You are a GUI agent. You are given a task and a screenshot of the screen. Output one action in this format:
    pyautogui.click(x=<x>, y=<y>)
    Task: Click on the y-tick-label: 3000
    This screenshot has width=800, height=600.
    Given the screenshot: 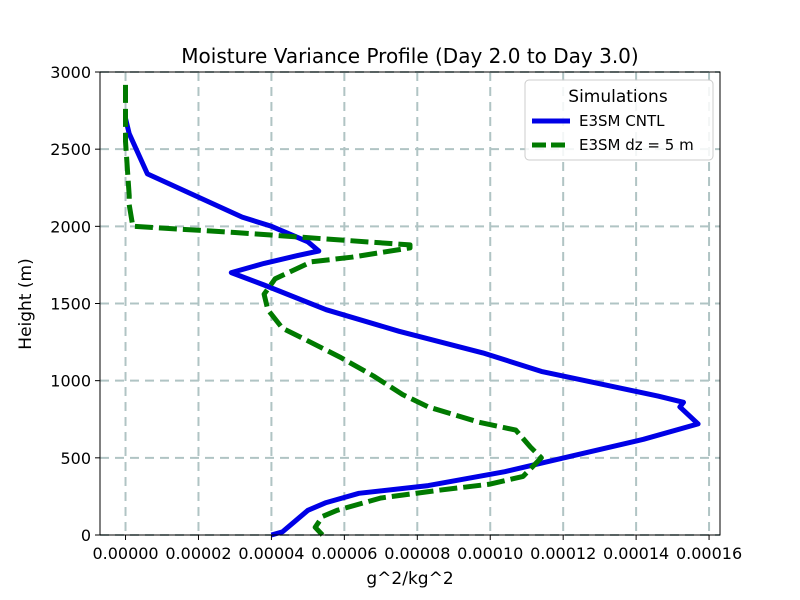 What is the action you would take?
    pyautogui.click(x=70, y=72)
    